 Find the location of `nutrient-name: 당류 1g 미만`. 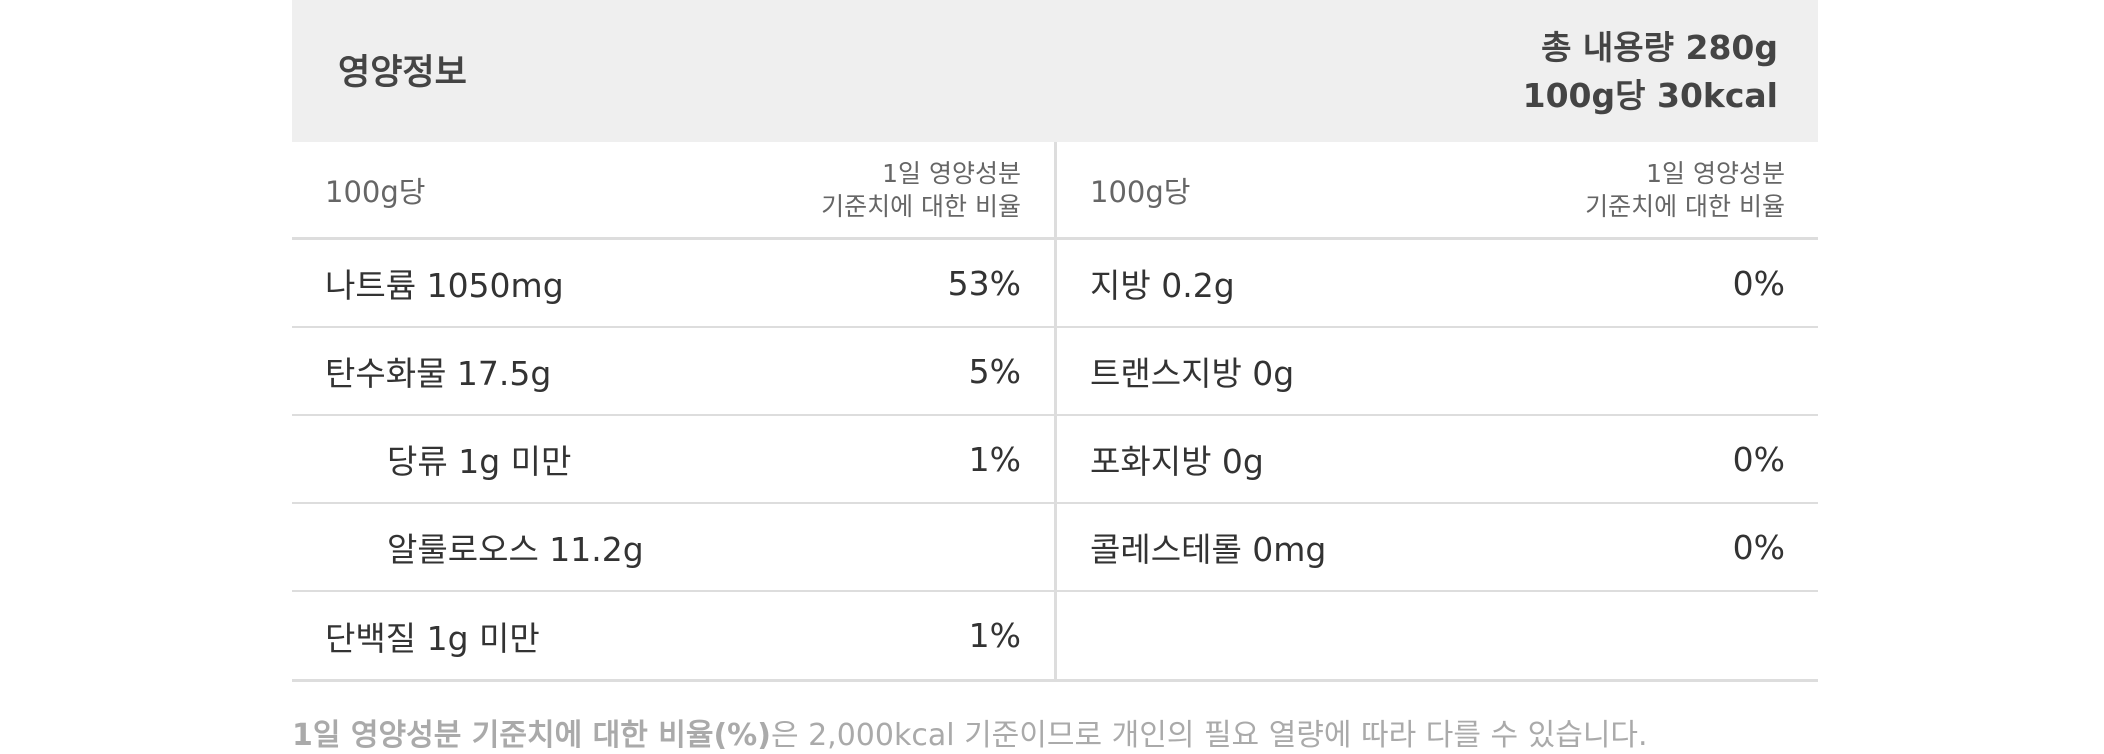

nutrient-name: 당류 1g 미만 is located at coordinates (479, 461).